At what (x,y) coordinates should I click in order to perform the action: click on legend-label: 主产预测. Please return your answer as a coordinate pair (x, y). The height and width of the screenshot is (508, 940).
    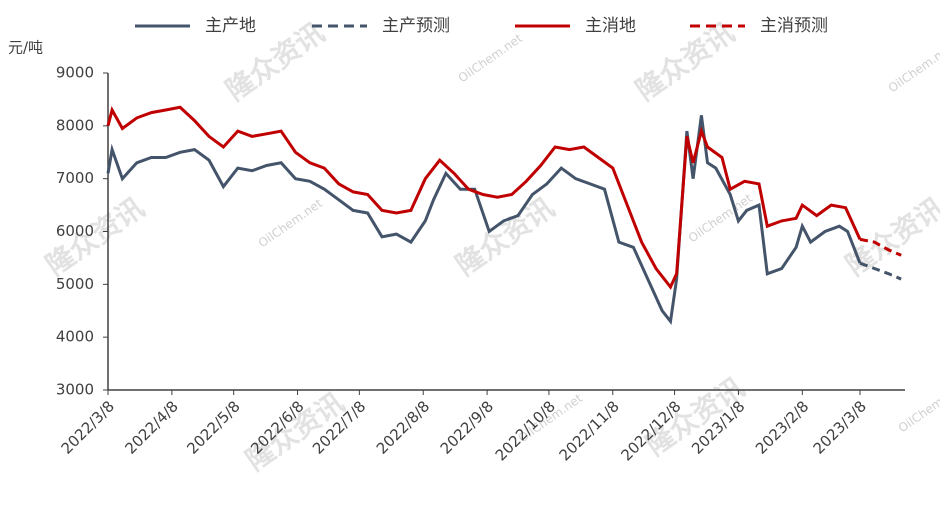
    Looking at the image, I should click on (416, 26).